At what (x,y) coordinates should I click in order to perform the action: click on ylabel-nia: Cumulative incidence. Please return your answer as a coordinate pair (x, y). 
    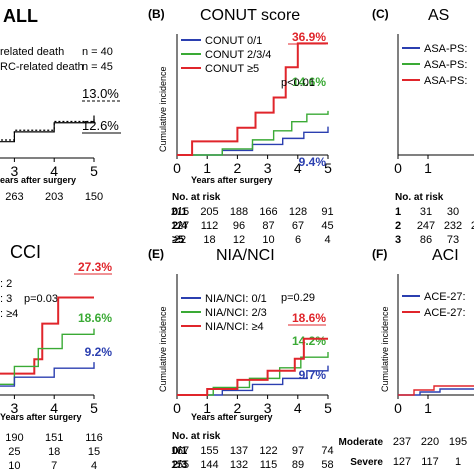
    Looking at the image, I should click on (163, 349).